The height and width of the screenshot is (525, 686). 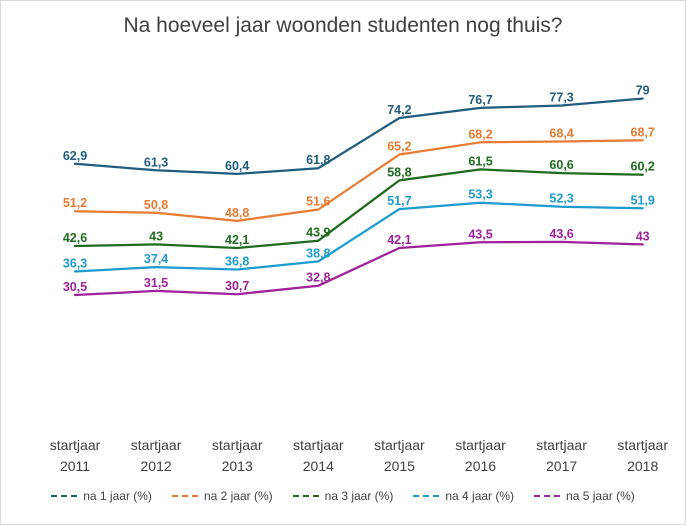 What do you see at coordinates (75, 203) in the screenshot?
I see `data-label: 51,2` at bounding box center [75, 203].